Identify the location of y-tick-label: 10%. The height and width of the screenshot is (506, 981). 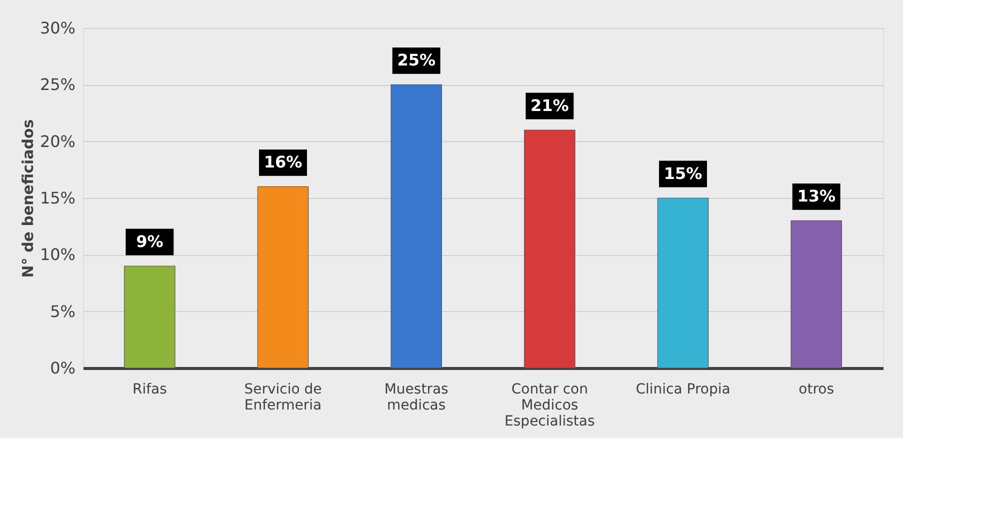
(58, 254).